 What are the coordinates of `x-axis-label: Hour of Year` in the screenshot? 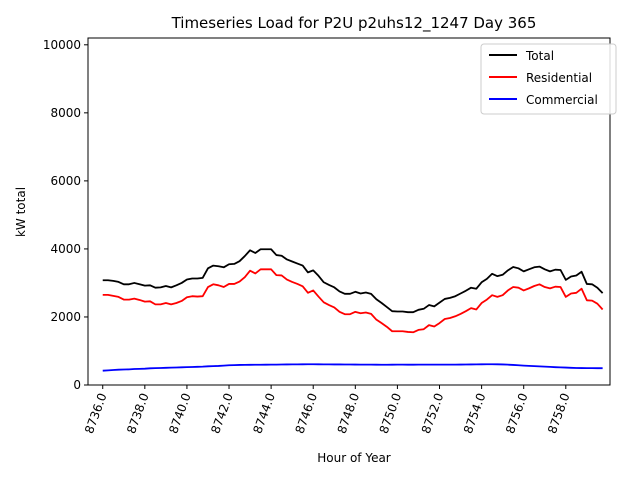 It's located at (354, 458).